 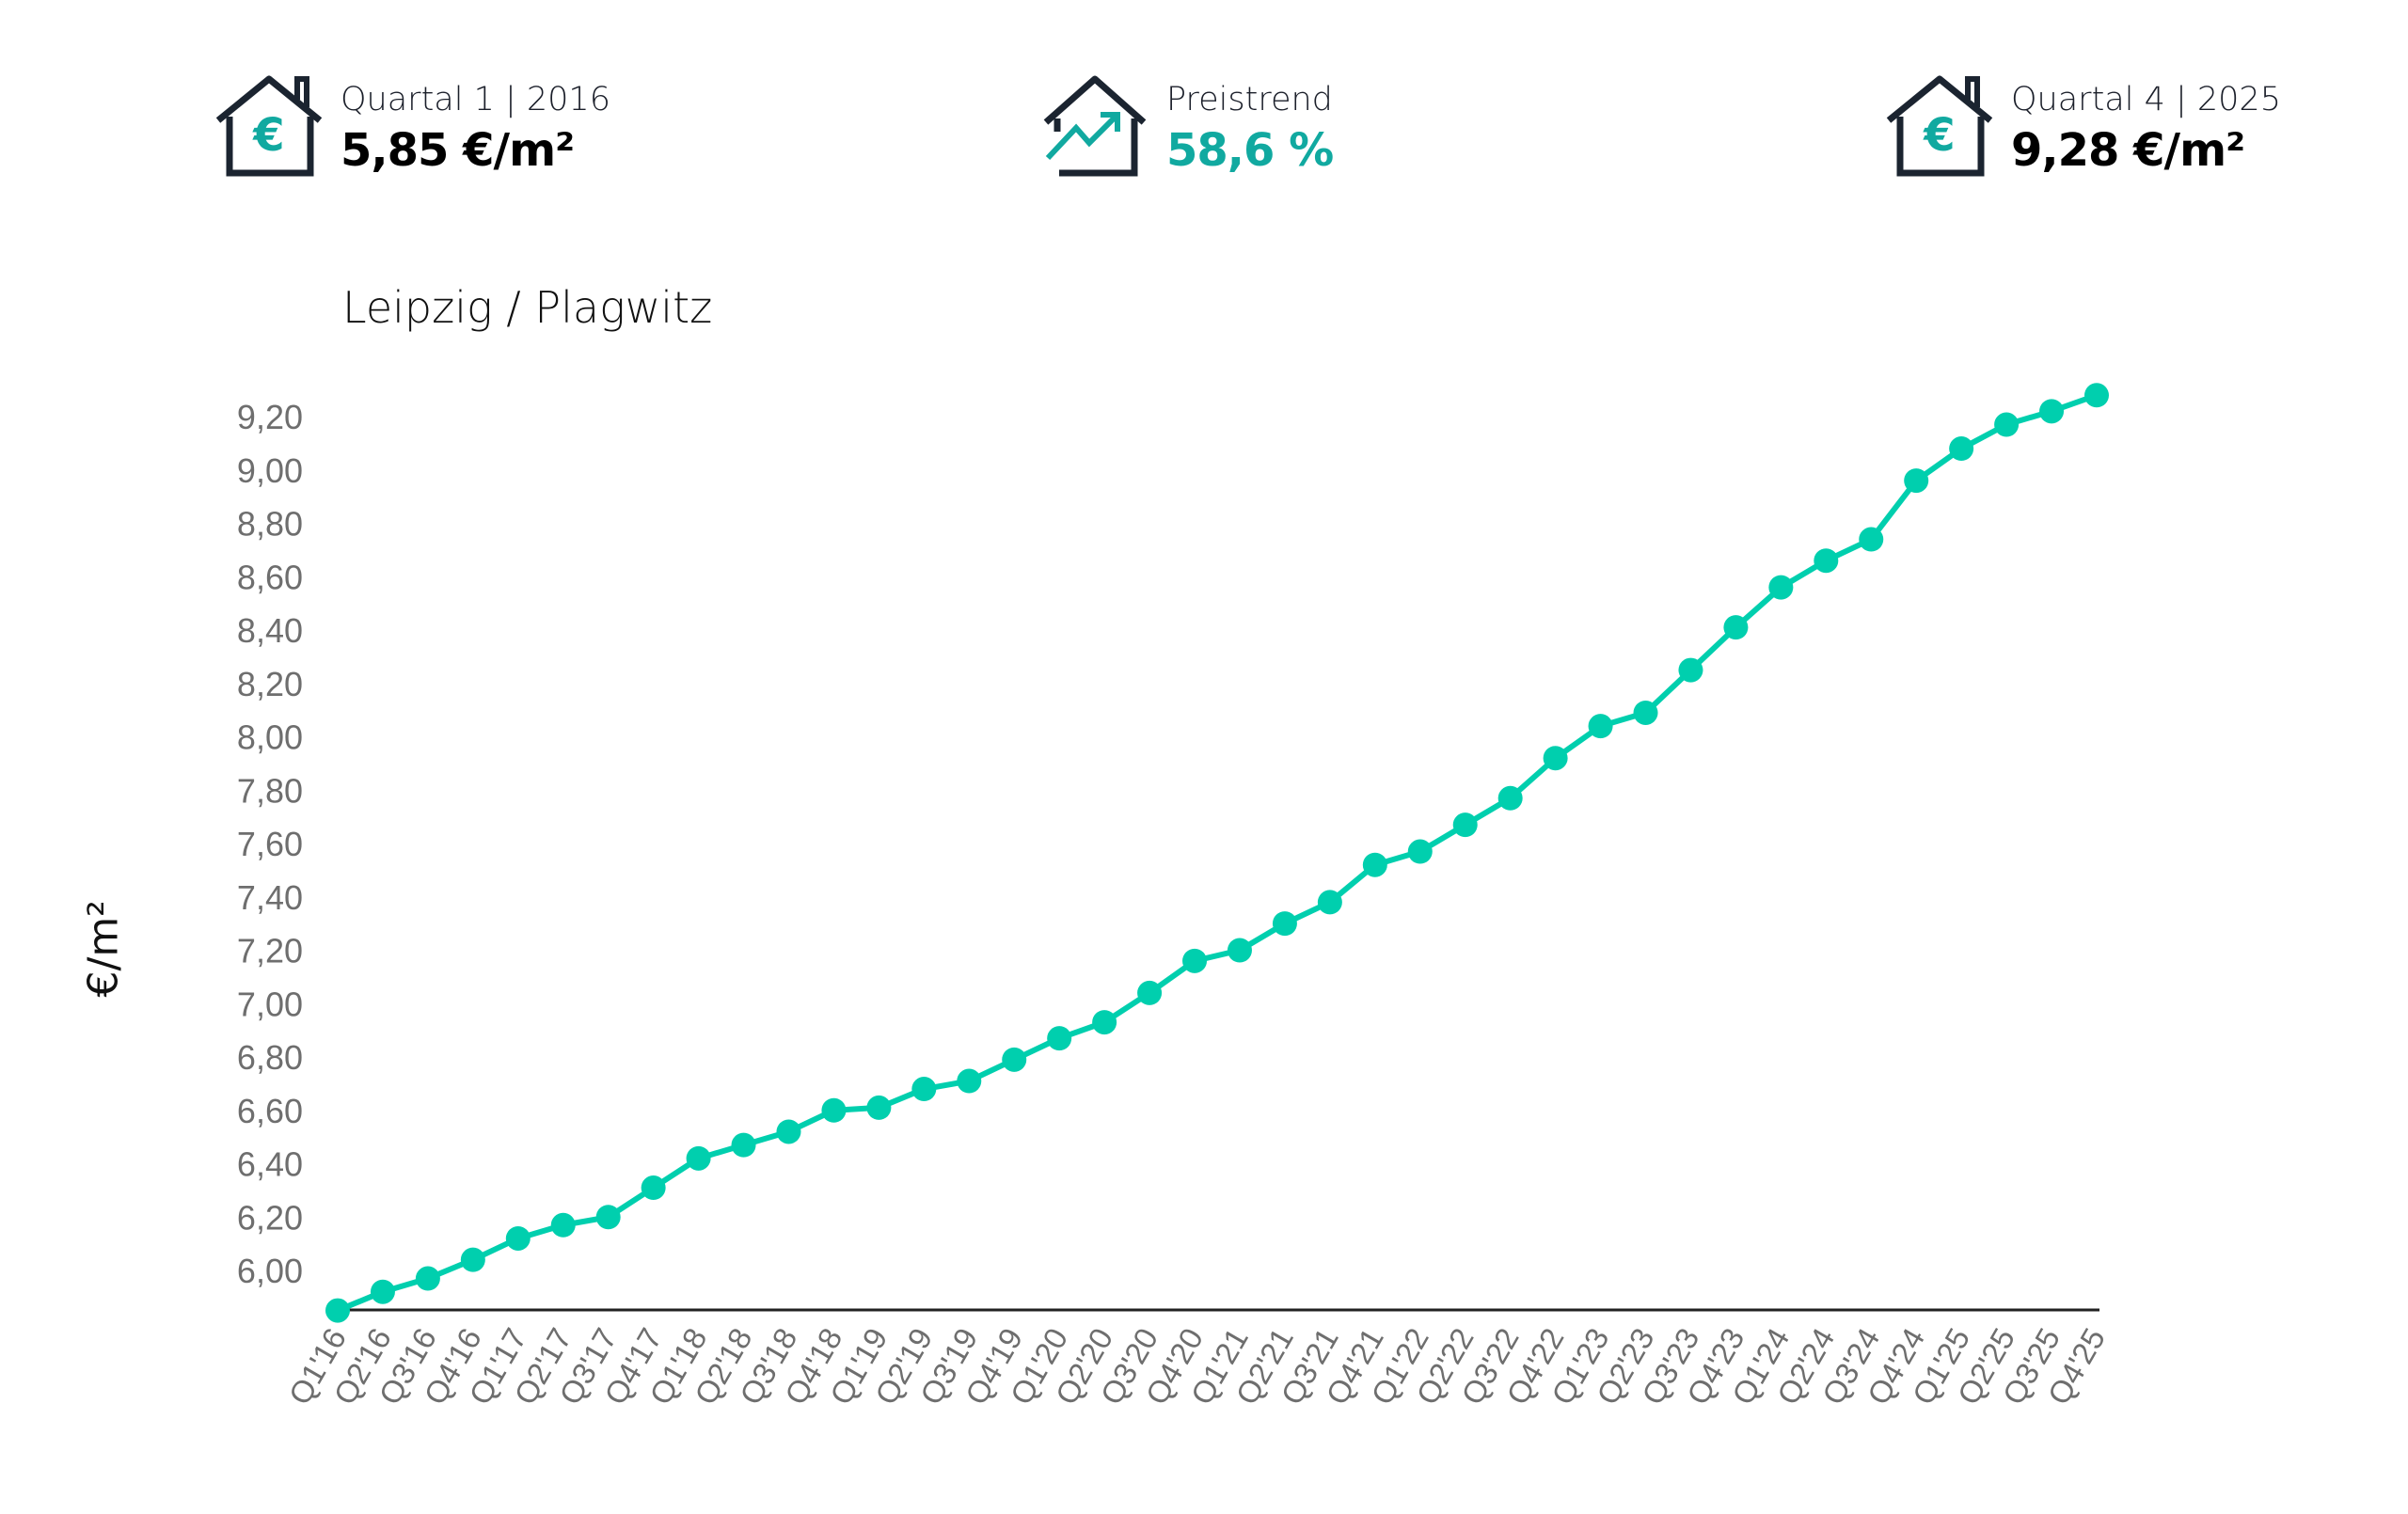 I want to click on kpi-start: € Quartal 1 | 2016 5,85 €/m², so click(x=412, y=127).